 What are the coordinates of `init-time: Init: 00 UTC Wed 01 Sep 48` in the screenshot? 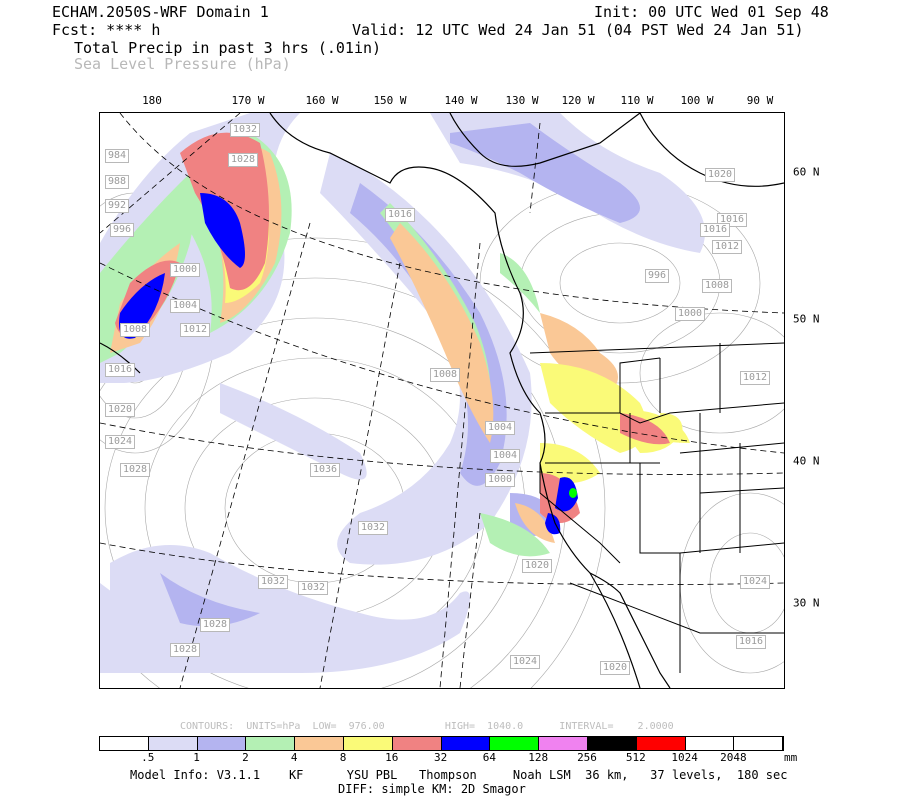 It's located at (711, 12).